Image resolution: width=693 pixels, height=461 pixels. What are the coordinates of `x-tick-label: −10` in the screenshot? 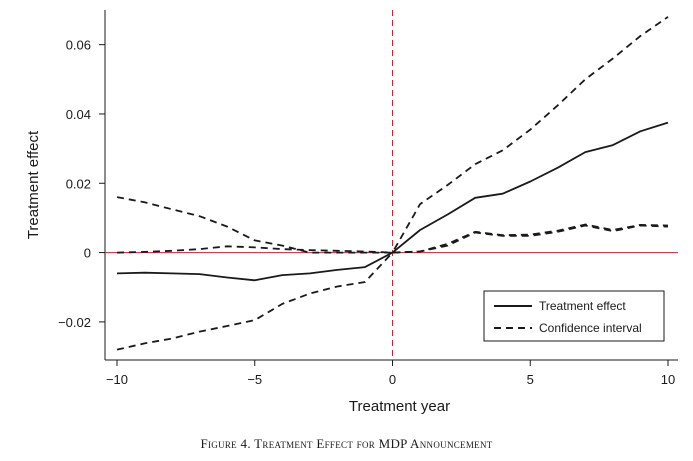 It's located at (117, 379).